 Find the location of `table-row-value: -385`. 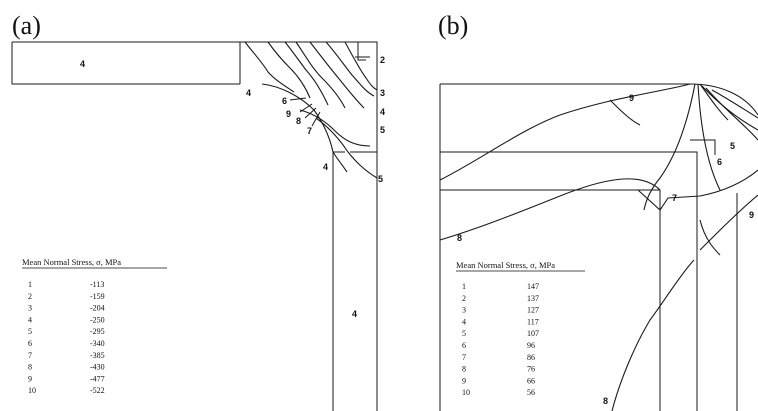

table-row-value: -385 is located at coordinates (97, 355).